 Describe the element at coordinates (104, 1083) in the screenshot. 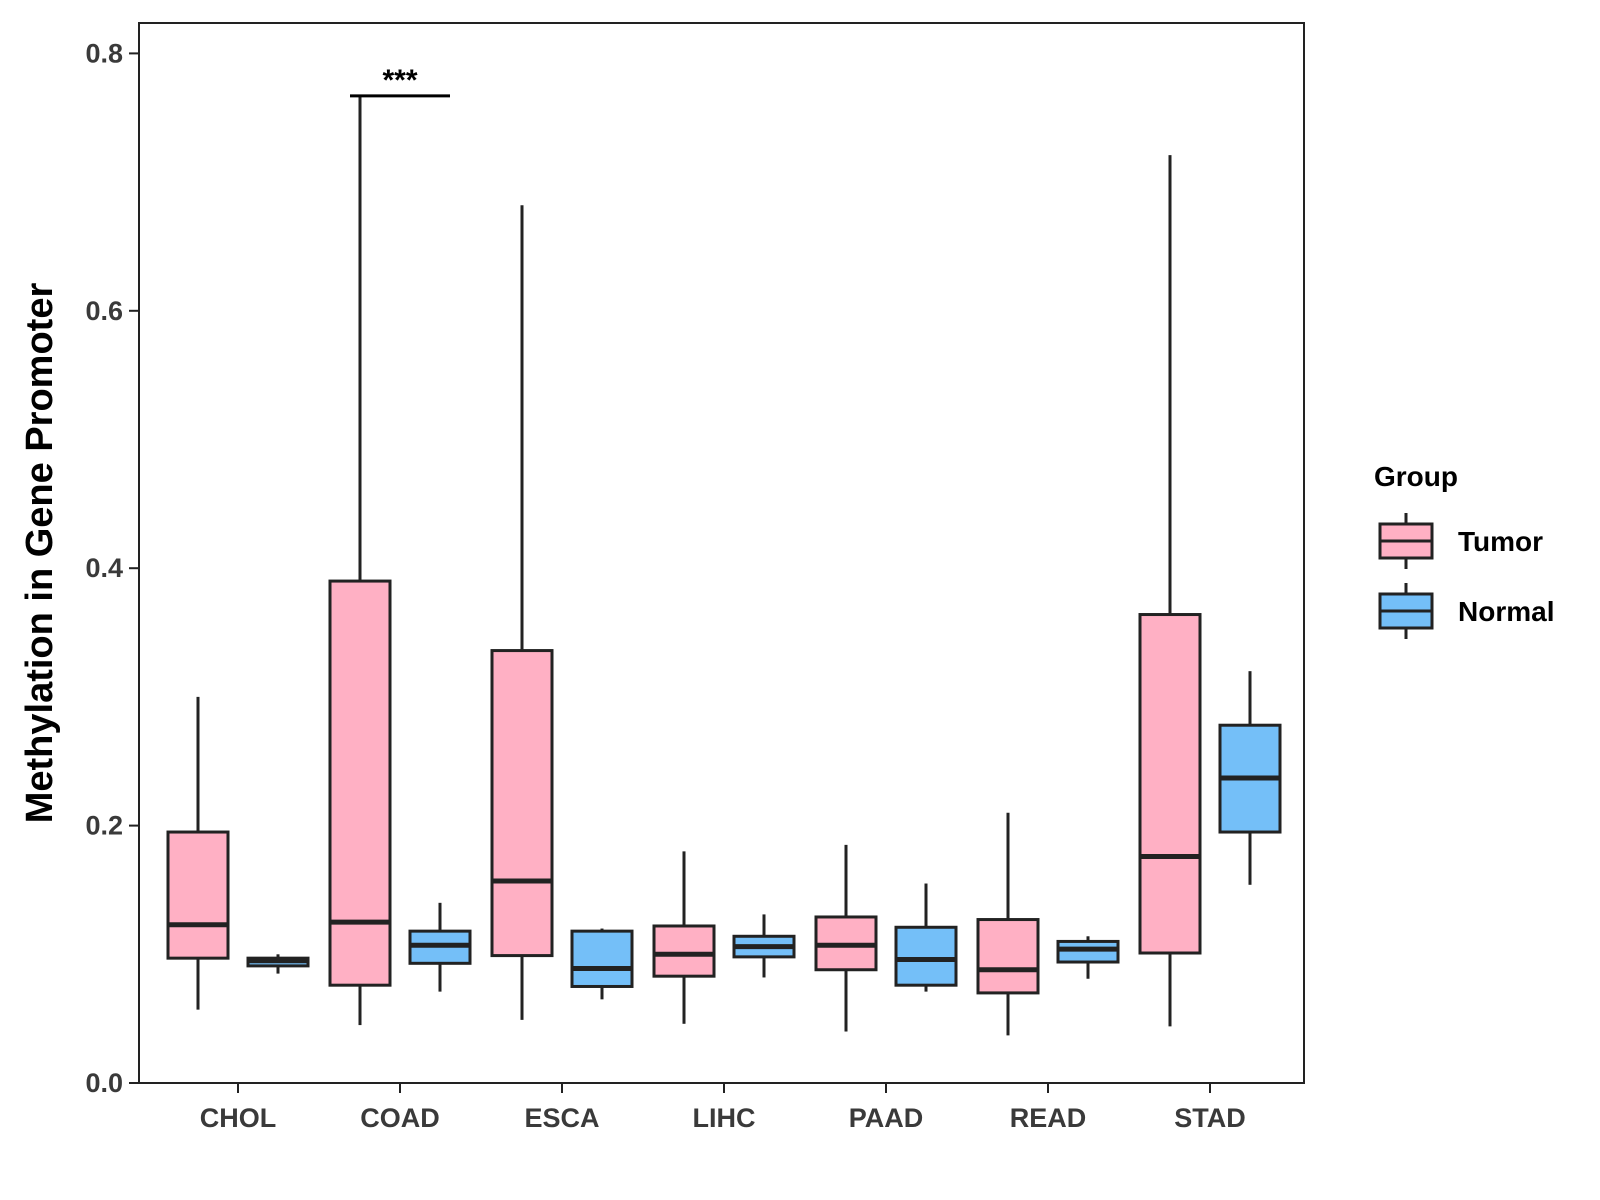

I see `y-tick-label: 0.0` at that location.